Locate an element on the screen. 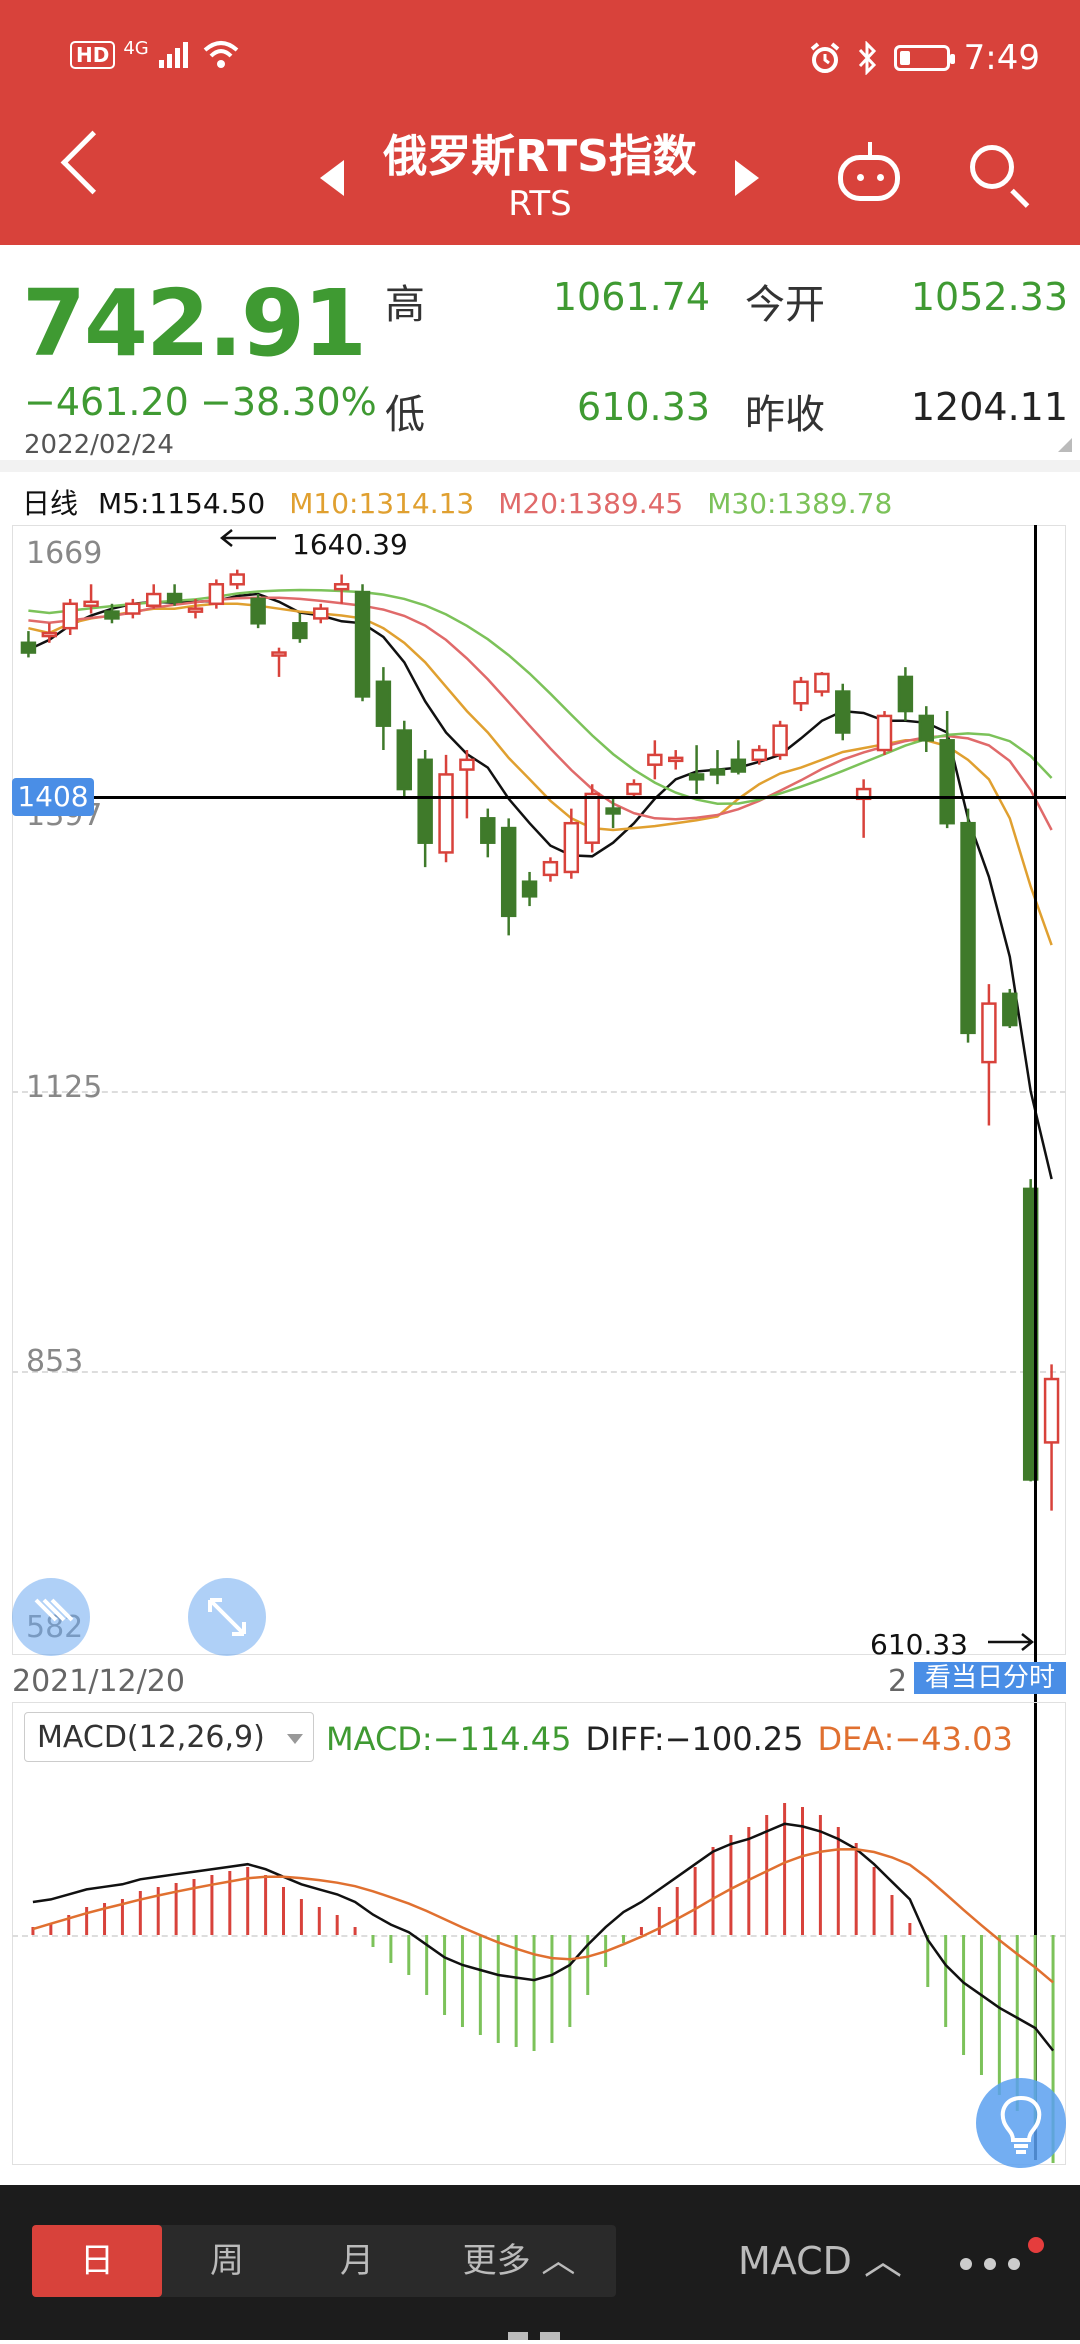 Image resolution: width=1080 pixels, height=2344 pixels. crosshair-horizontal is located at coordinates (539, 797).